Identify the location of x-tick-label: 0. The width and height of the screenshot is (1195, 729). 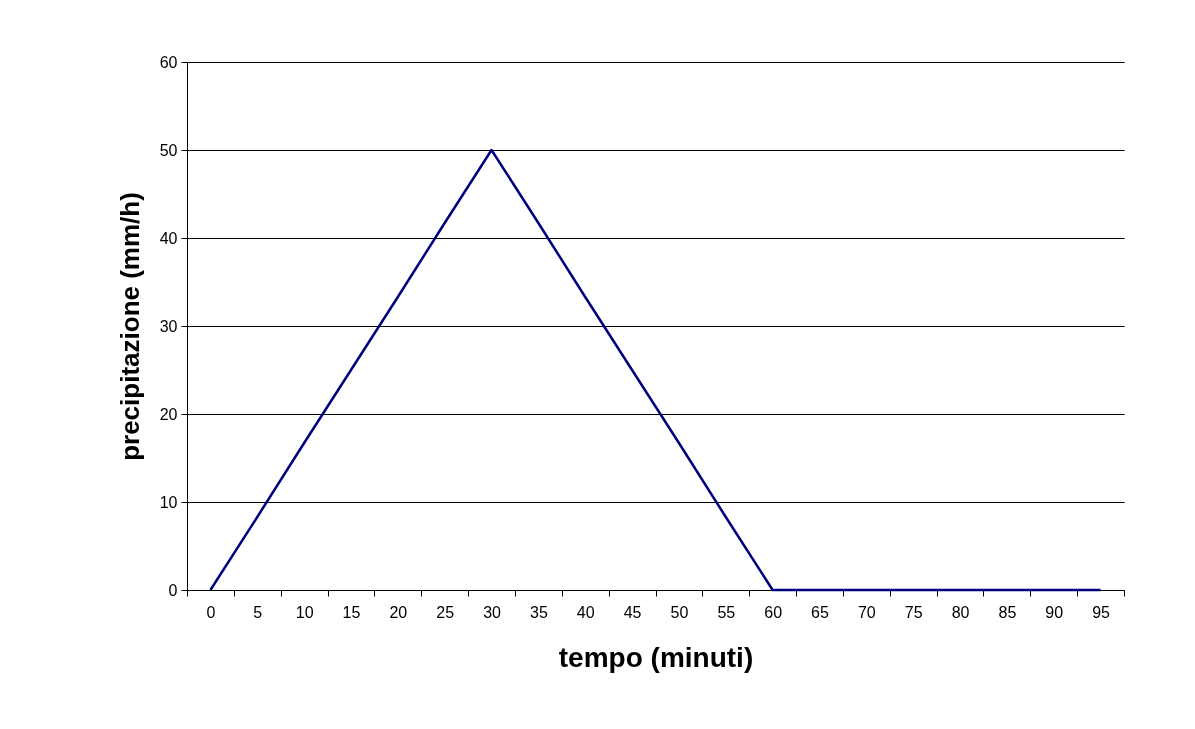
(211, 612).